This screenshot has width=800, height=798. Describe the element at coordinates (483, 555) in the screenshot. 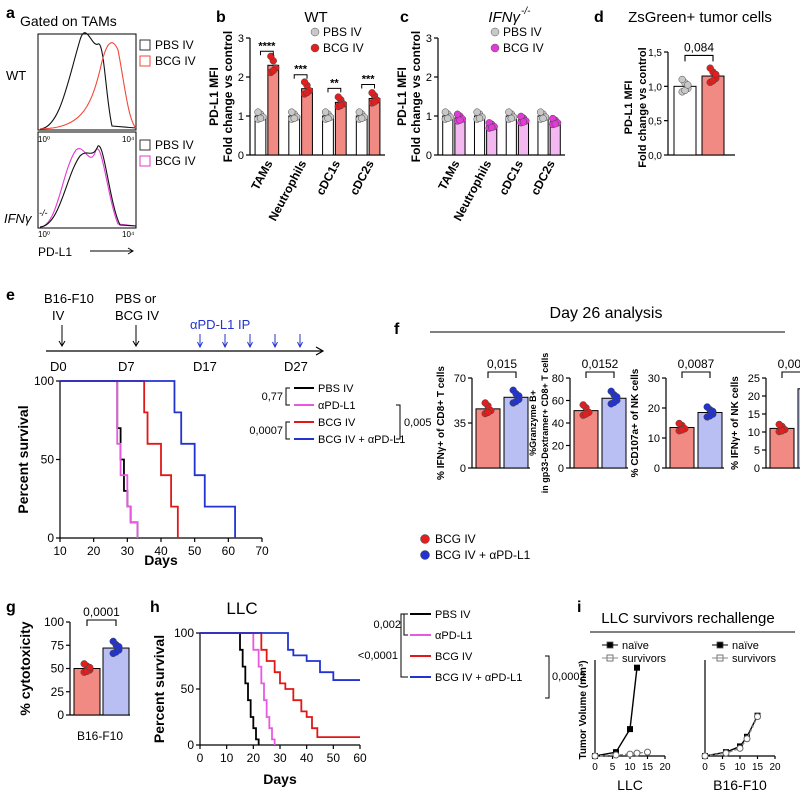

I see `panel-f-legend-combo: BCG IV + αPD-L1` at that location.